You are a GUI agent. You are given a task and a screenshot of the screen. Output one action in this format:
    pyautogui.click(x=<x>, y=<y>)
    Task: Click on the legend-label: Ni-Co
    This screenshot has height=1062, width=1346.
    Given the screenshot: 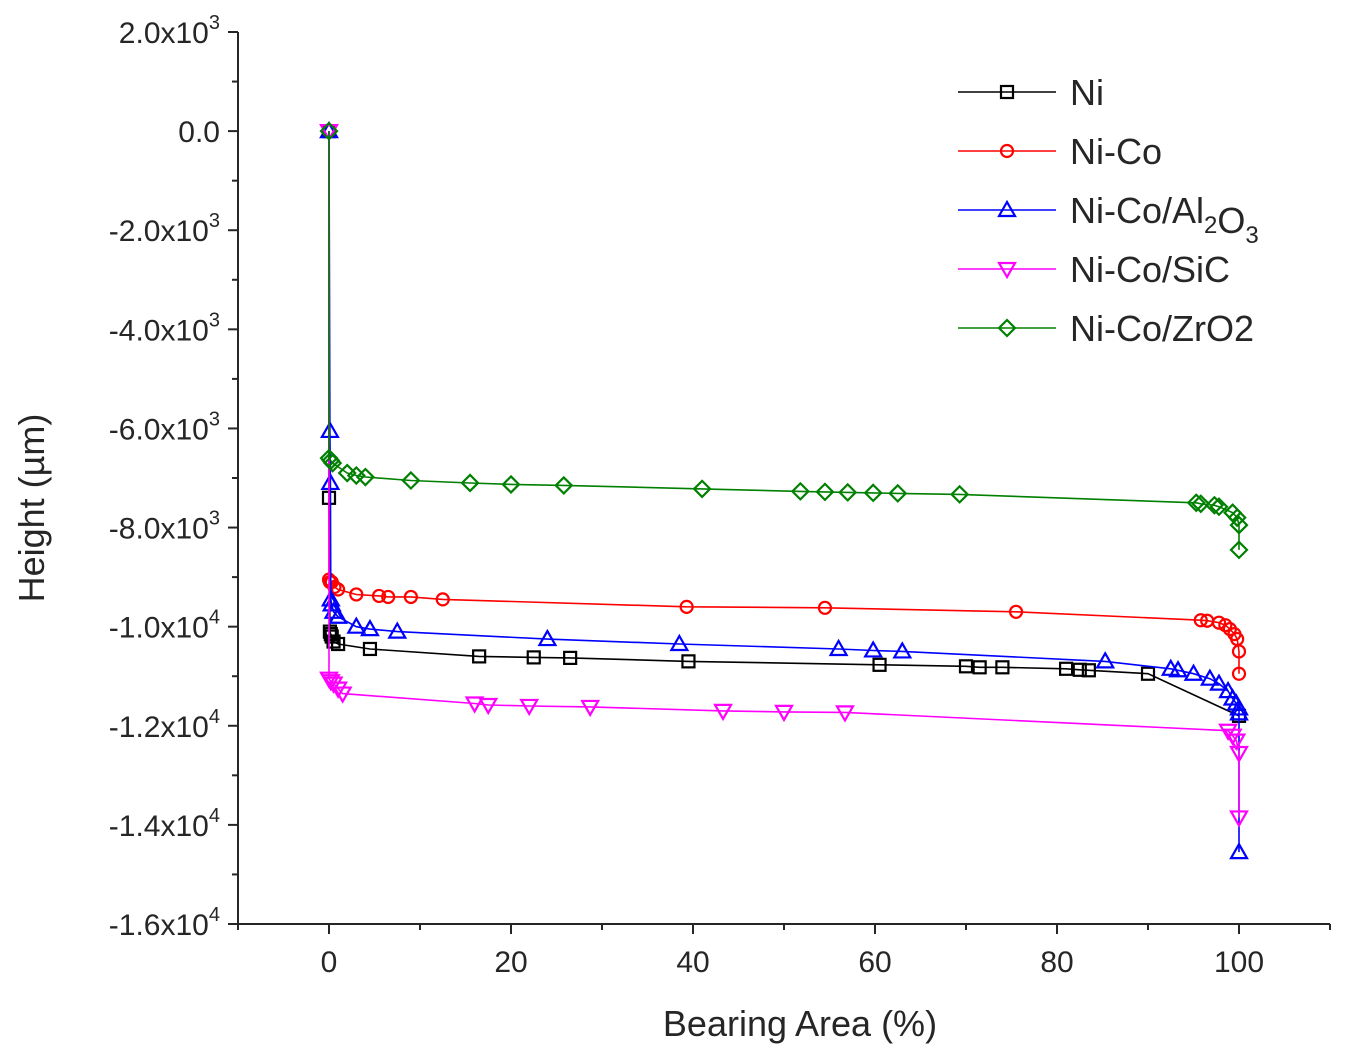 What is the action you would take?
    pyautogui.click(x=1116, y=151)
    